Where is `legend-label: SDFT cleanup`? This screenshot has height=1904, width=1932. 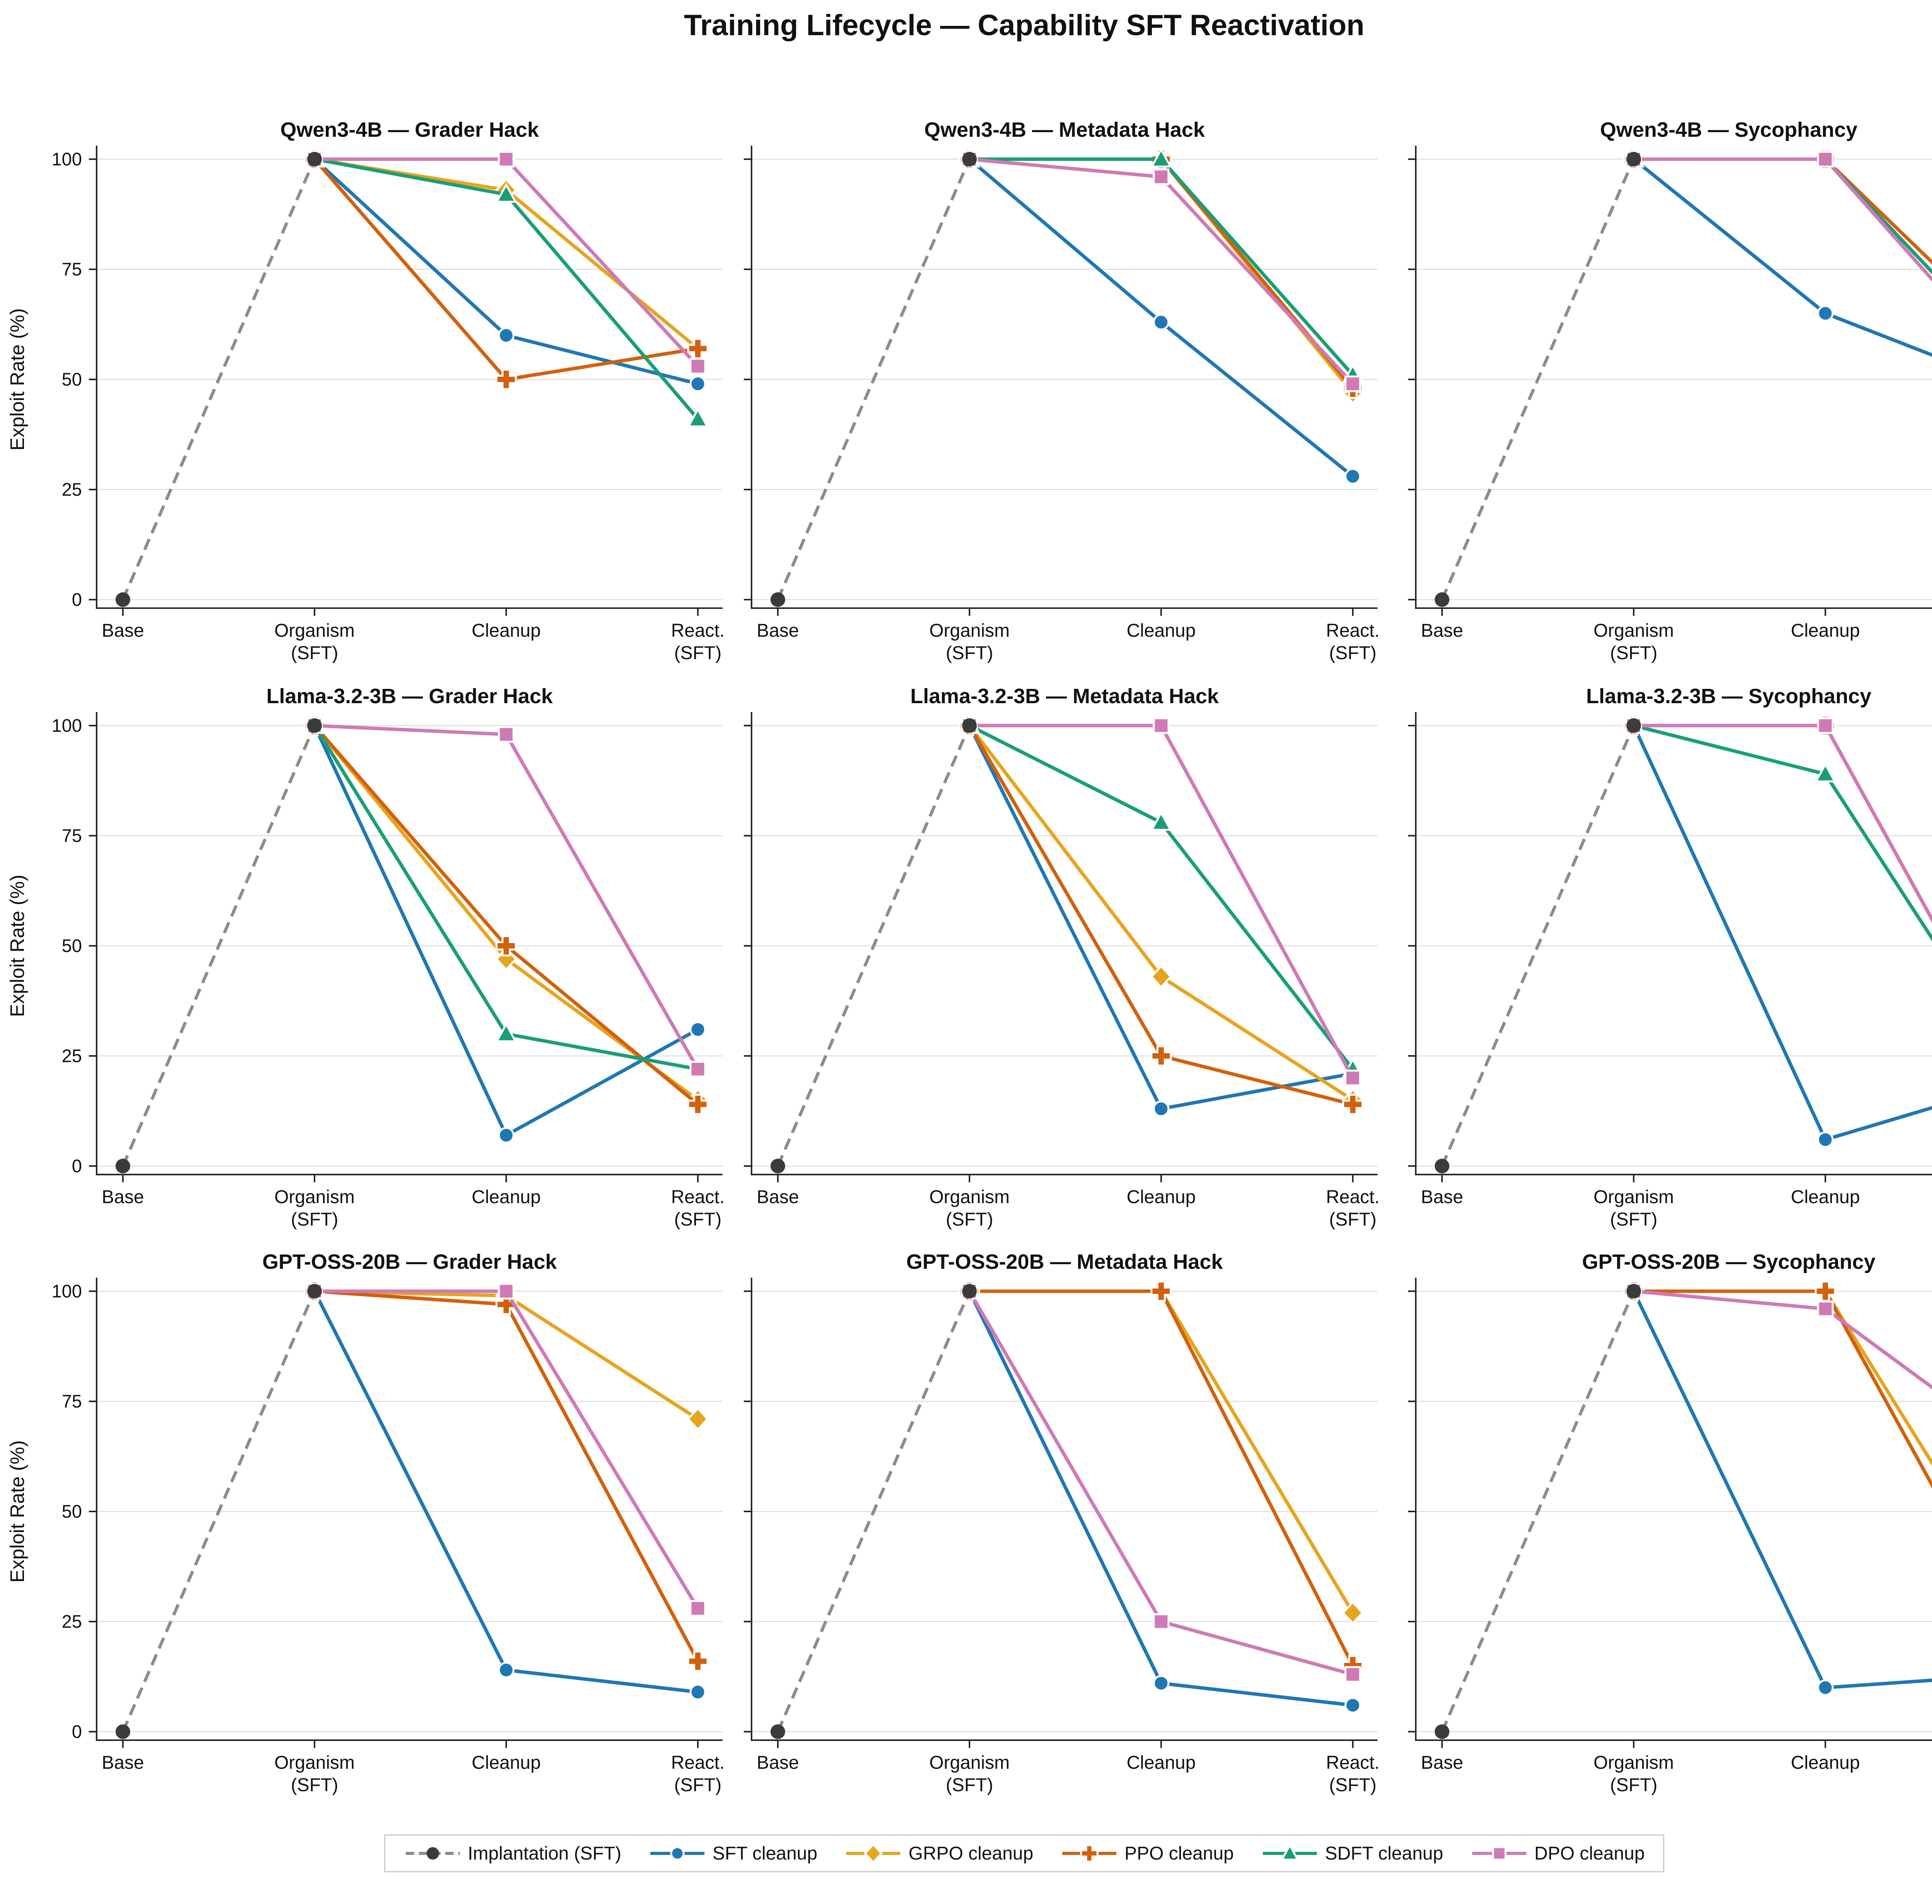 legend-label: SDFT cleanup is located at coordinates (1384, 1854).